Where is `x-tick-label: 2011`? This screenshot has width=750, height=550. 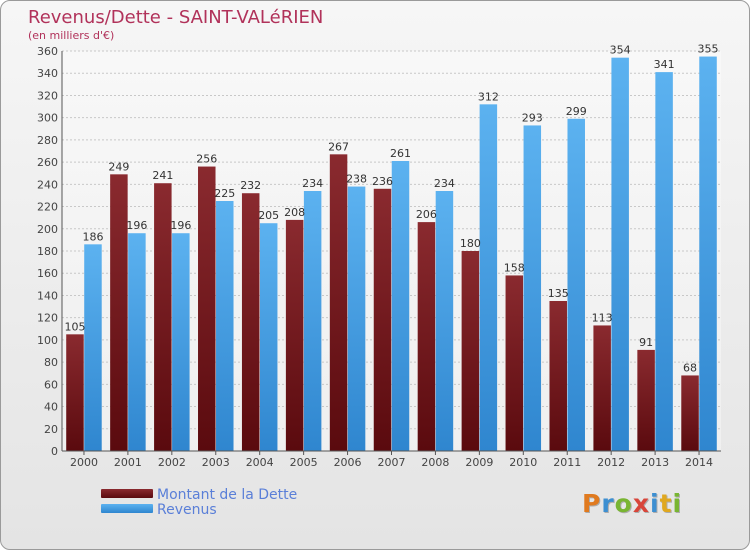 x-tick-label: 2011 is located at coordinates (567, 462).